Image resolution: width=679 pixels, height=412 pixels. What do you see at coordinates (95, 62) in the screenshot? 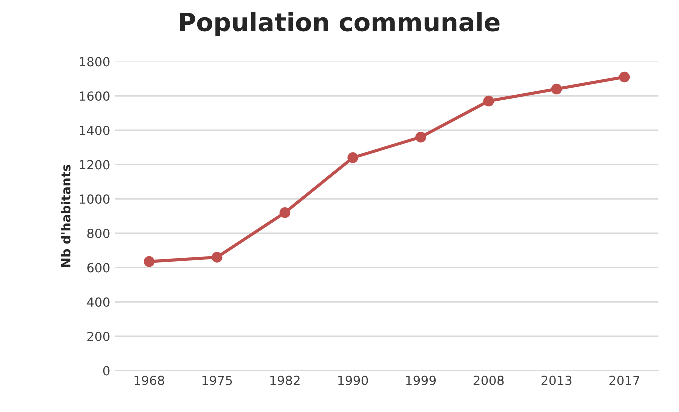
I see `y-tick-label: 1800` at bounding box center [95, 62].